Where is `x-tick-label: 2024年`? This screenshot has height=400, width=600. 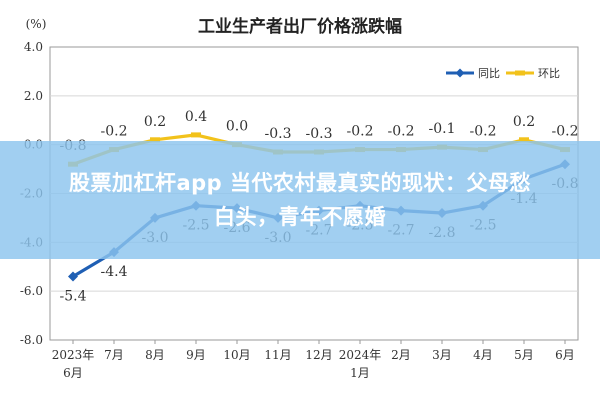 x-tick-label: 2024年 is located at coordinates (360, 355).